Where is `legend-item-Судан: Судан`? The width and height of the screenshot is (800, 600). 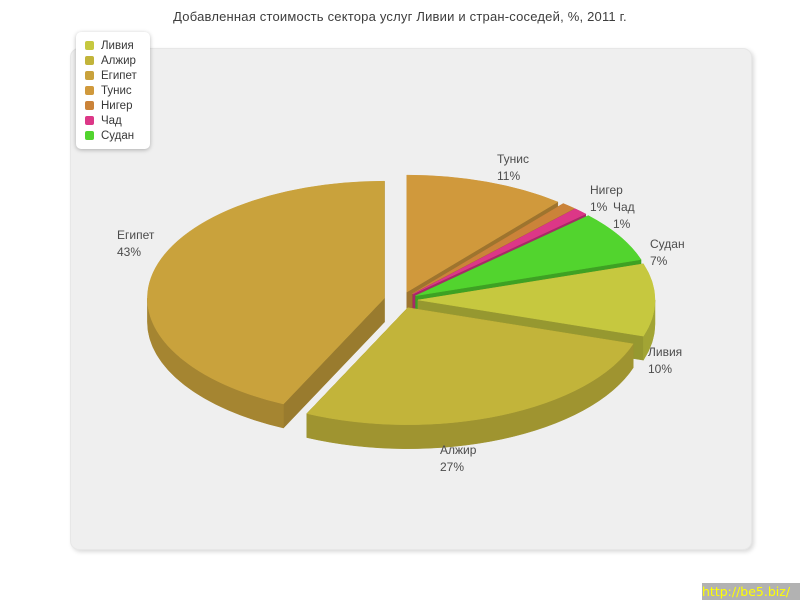 legend-item-Судан: Судан is located at coordinates (111, 135).